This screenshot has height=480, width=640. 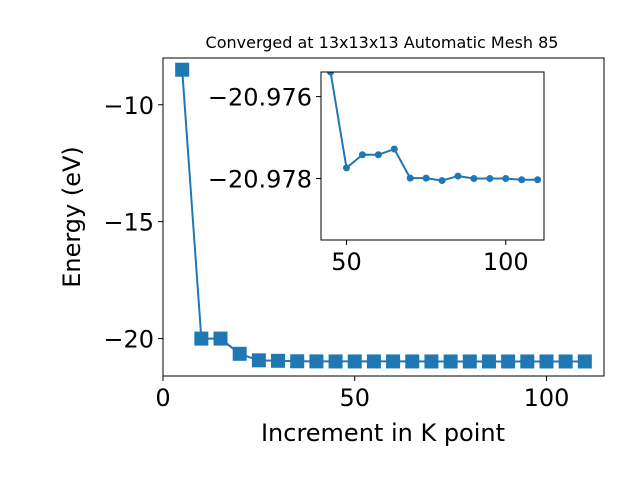 What do you see at coordinates (354, 398) in the screenshot?
I see `main-x-tick-label: 50` at bounding box center [354, 398].